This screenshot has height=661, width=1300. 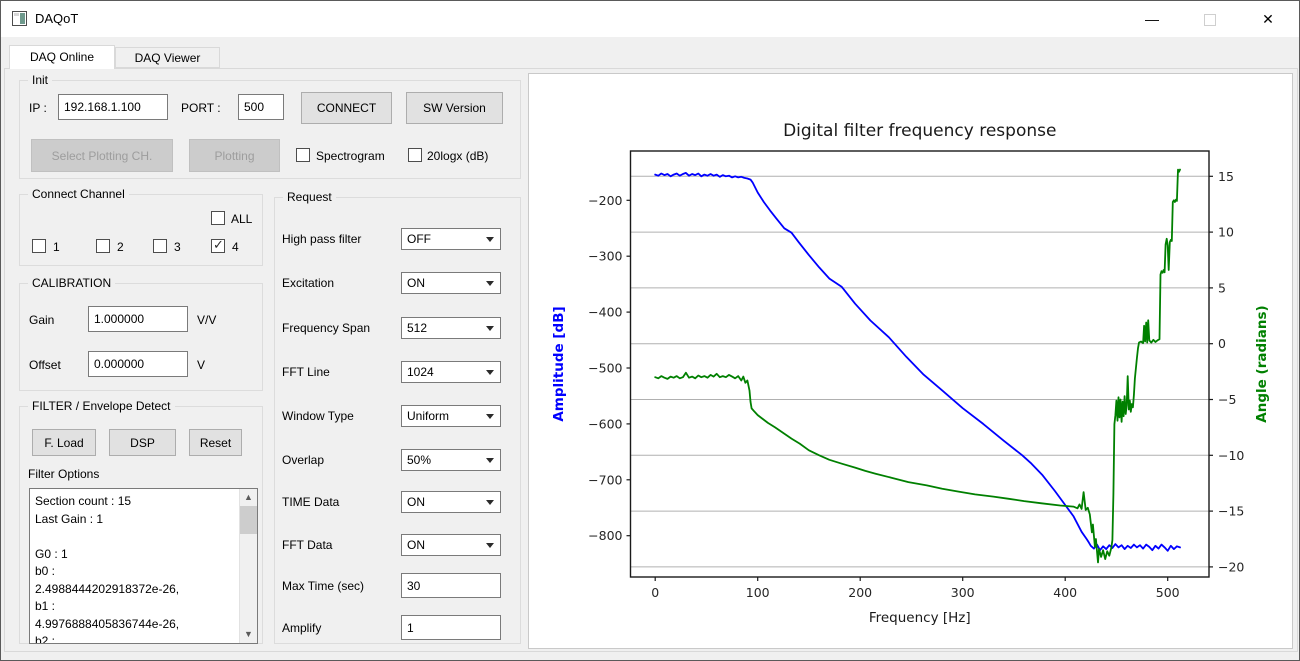 I want to click on amplify-label: Amplify, so click(x=302, y=628).